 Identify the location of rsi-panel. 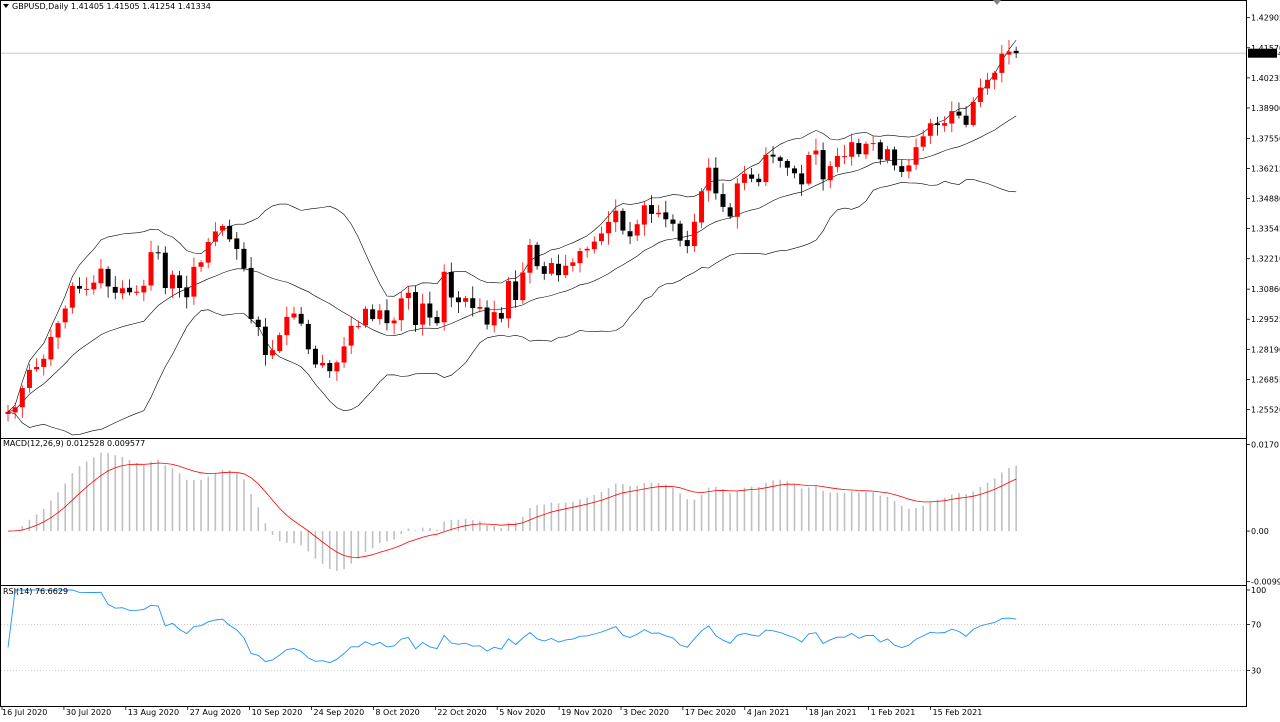
(623, 630).